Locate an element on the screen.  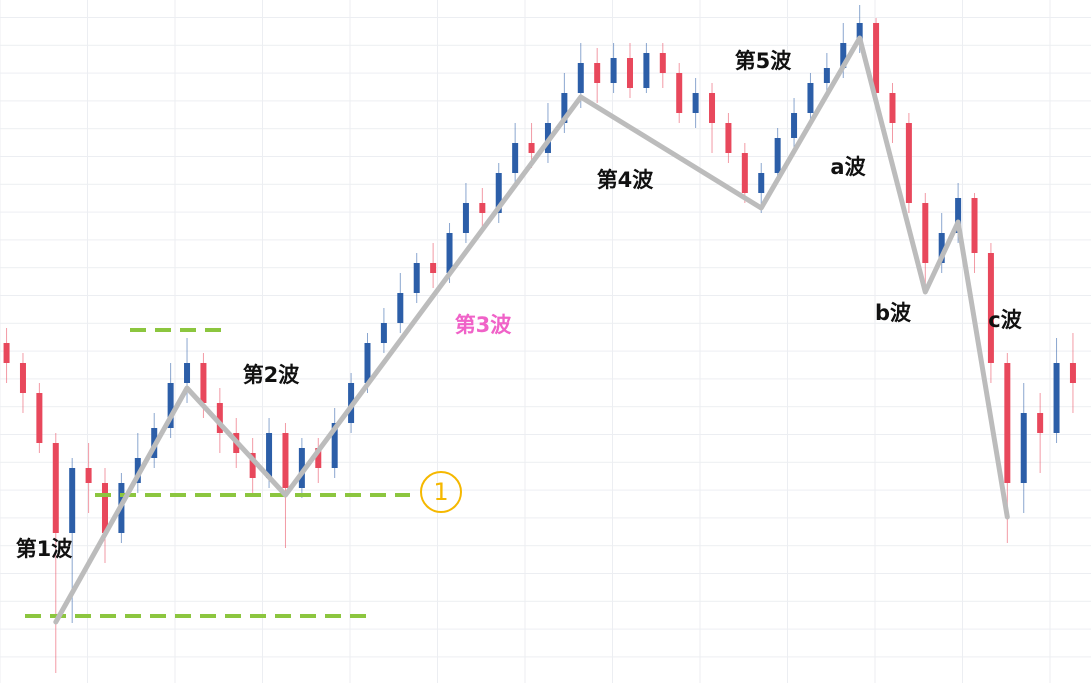
wave-label: a波 is located at coordinates (848, 167).